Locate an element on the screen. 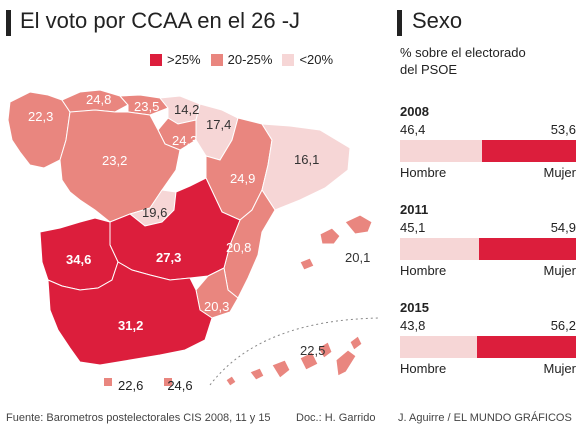 The image size is (580, 440). legend-swatch-high is located at coordinates (156, 59).